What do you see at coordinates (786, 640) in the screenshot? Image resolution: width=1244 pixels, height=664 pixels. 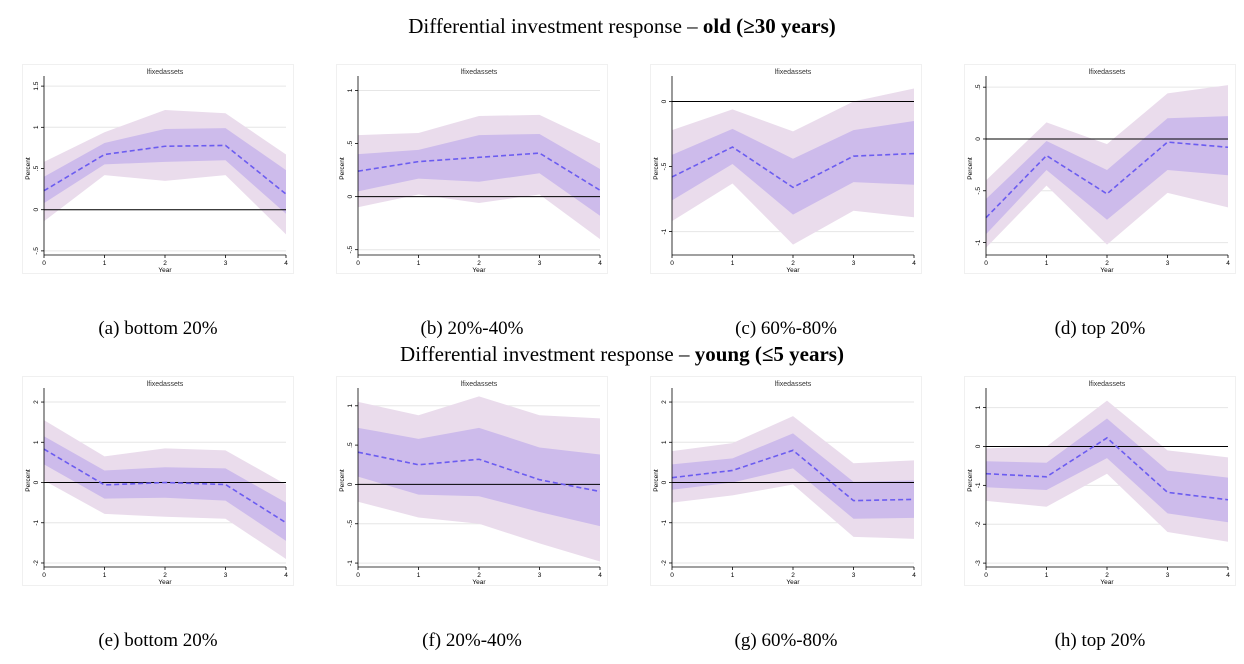 I see `chart-caption-g: (g) 60%-80%` at bounding box center [786, 640].